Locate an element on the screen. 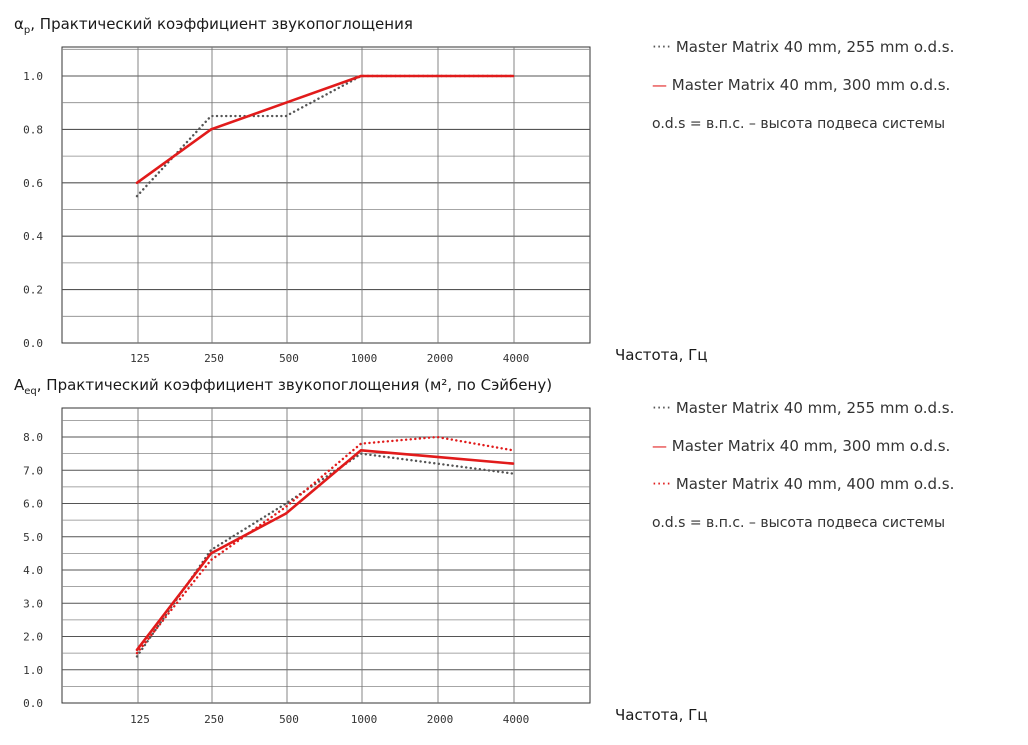  y-tick-label: 0.8 is located at coordinates (33, 129).